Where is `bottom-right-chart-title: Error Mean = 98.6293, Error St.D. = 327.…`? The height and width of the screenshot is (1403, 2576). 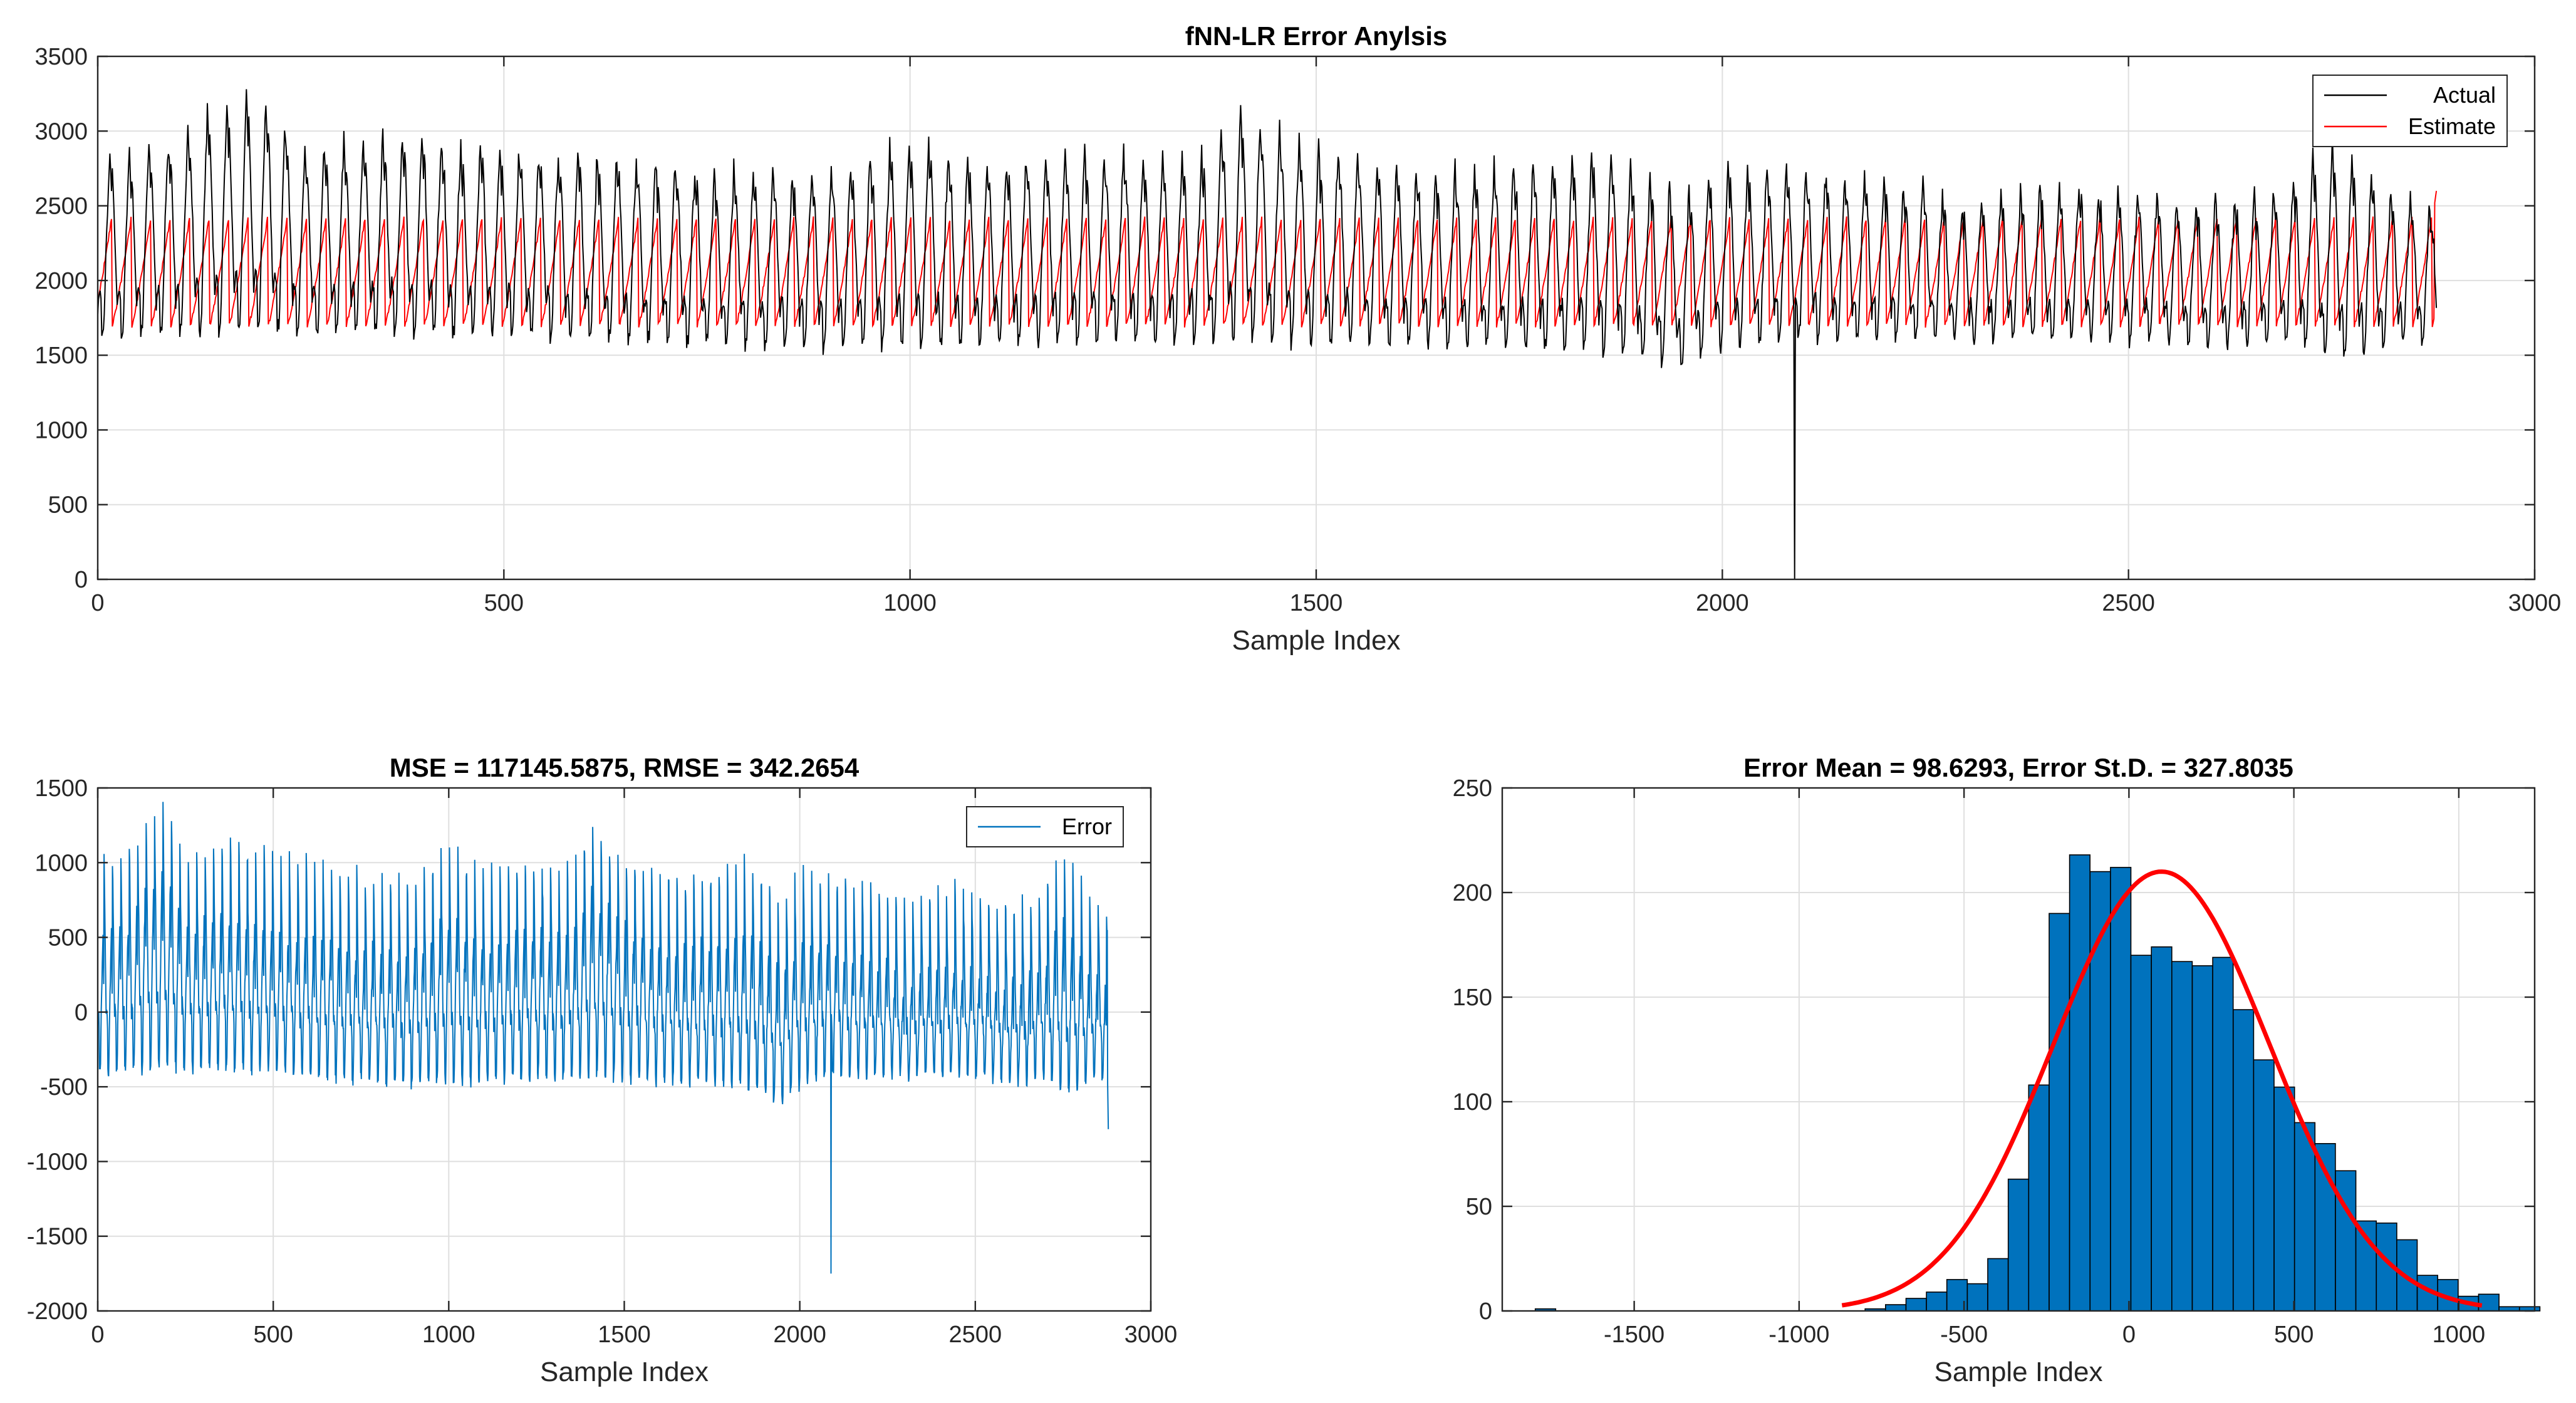 bottom-right-chart-title: Error Mean = 98.6293, Error St.D. = 327.… is located at coordinates (2018, 768).